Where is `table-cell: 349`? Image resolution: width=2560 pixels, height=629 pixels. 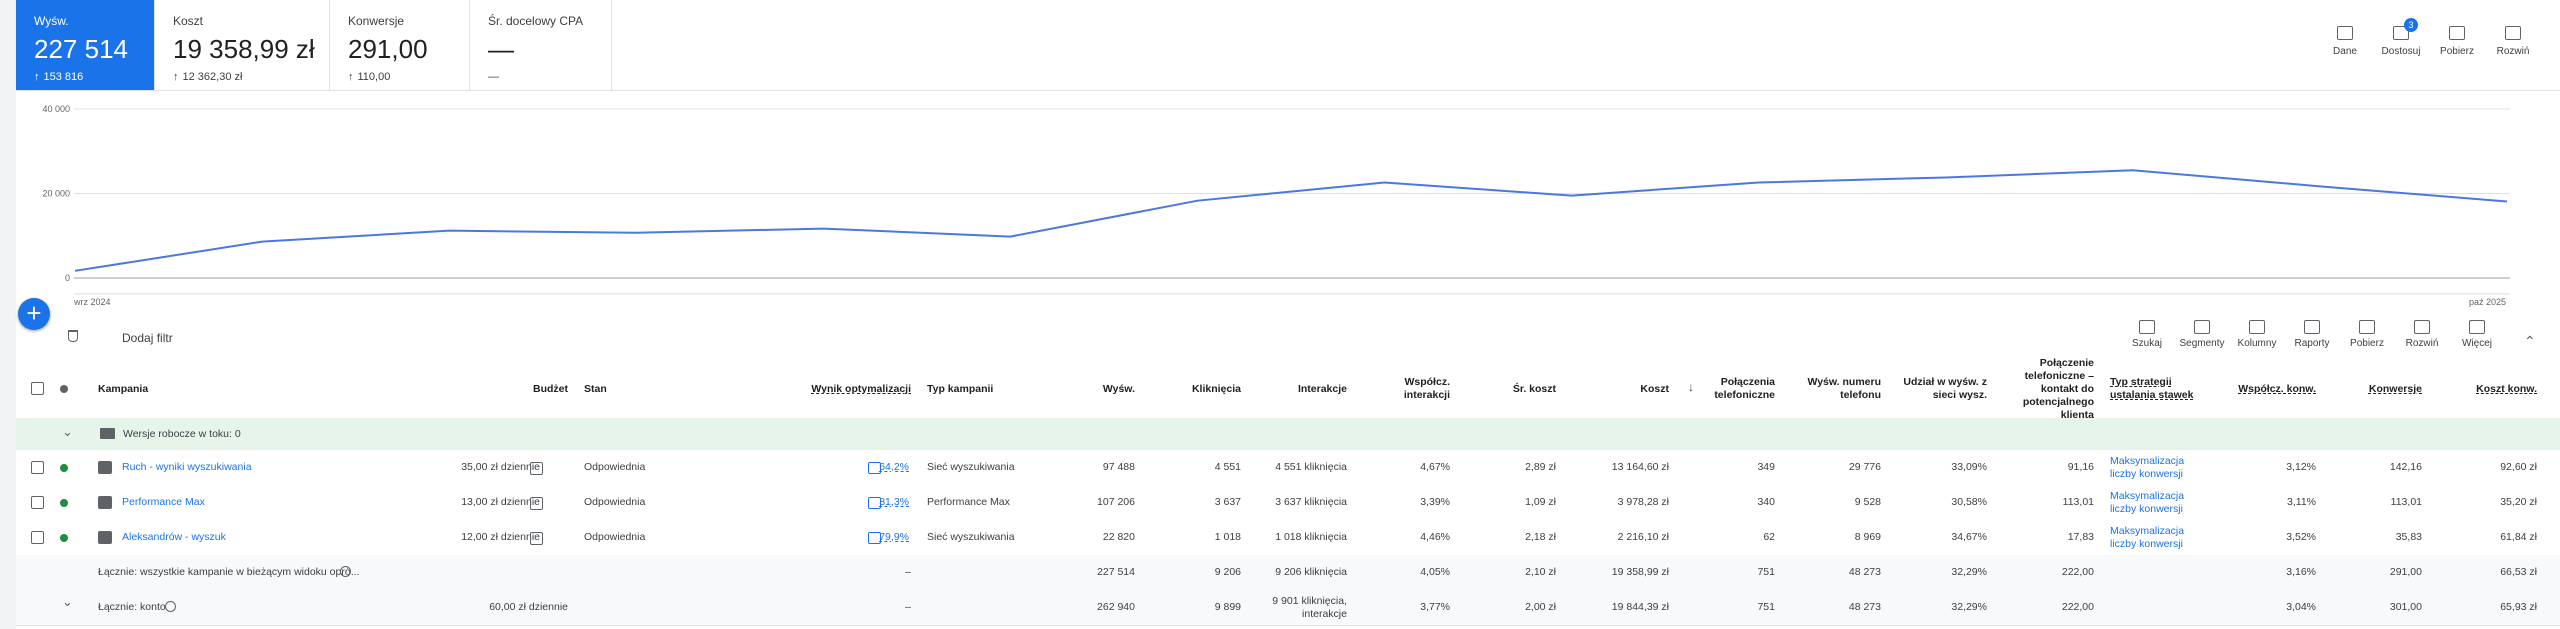 table-cell: 349 is located at coordinates (1766, 467).